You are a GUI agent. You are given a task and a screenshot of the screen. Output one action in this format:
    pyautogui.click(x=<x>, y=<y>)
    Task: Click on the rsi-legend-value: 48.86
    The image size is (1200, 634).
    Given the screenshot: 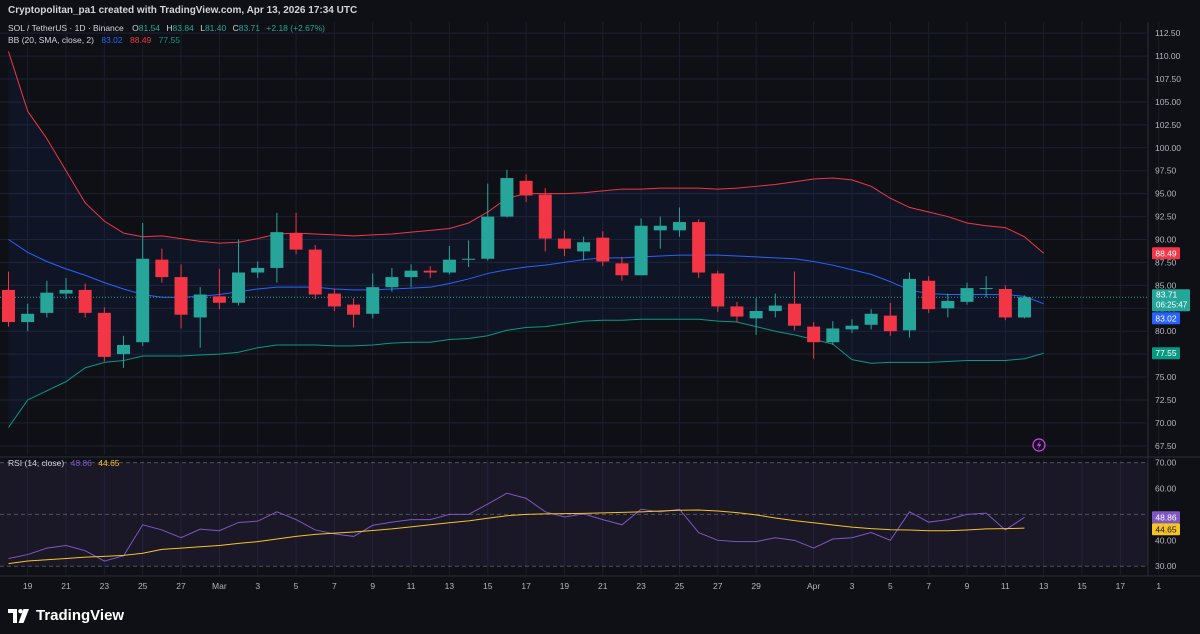 What is the action you would take?
    pyautogui.click(x=82, y=463)
    